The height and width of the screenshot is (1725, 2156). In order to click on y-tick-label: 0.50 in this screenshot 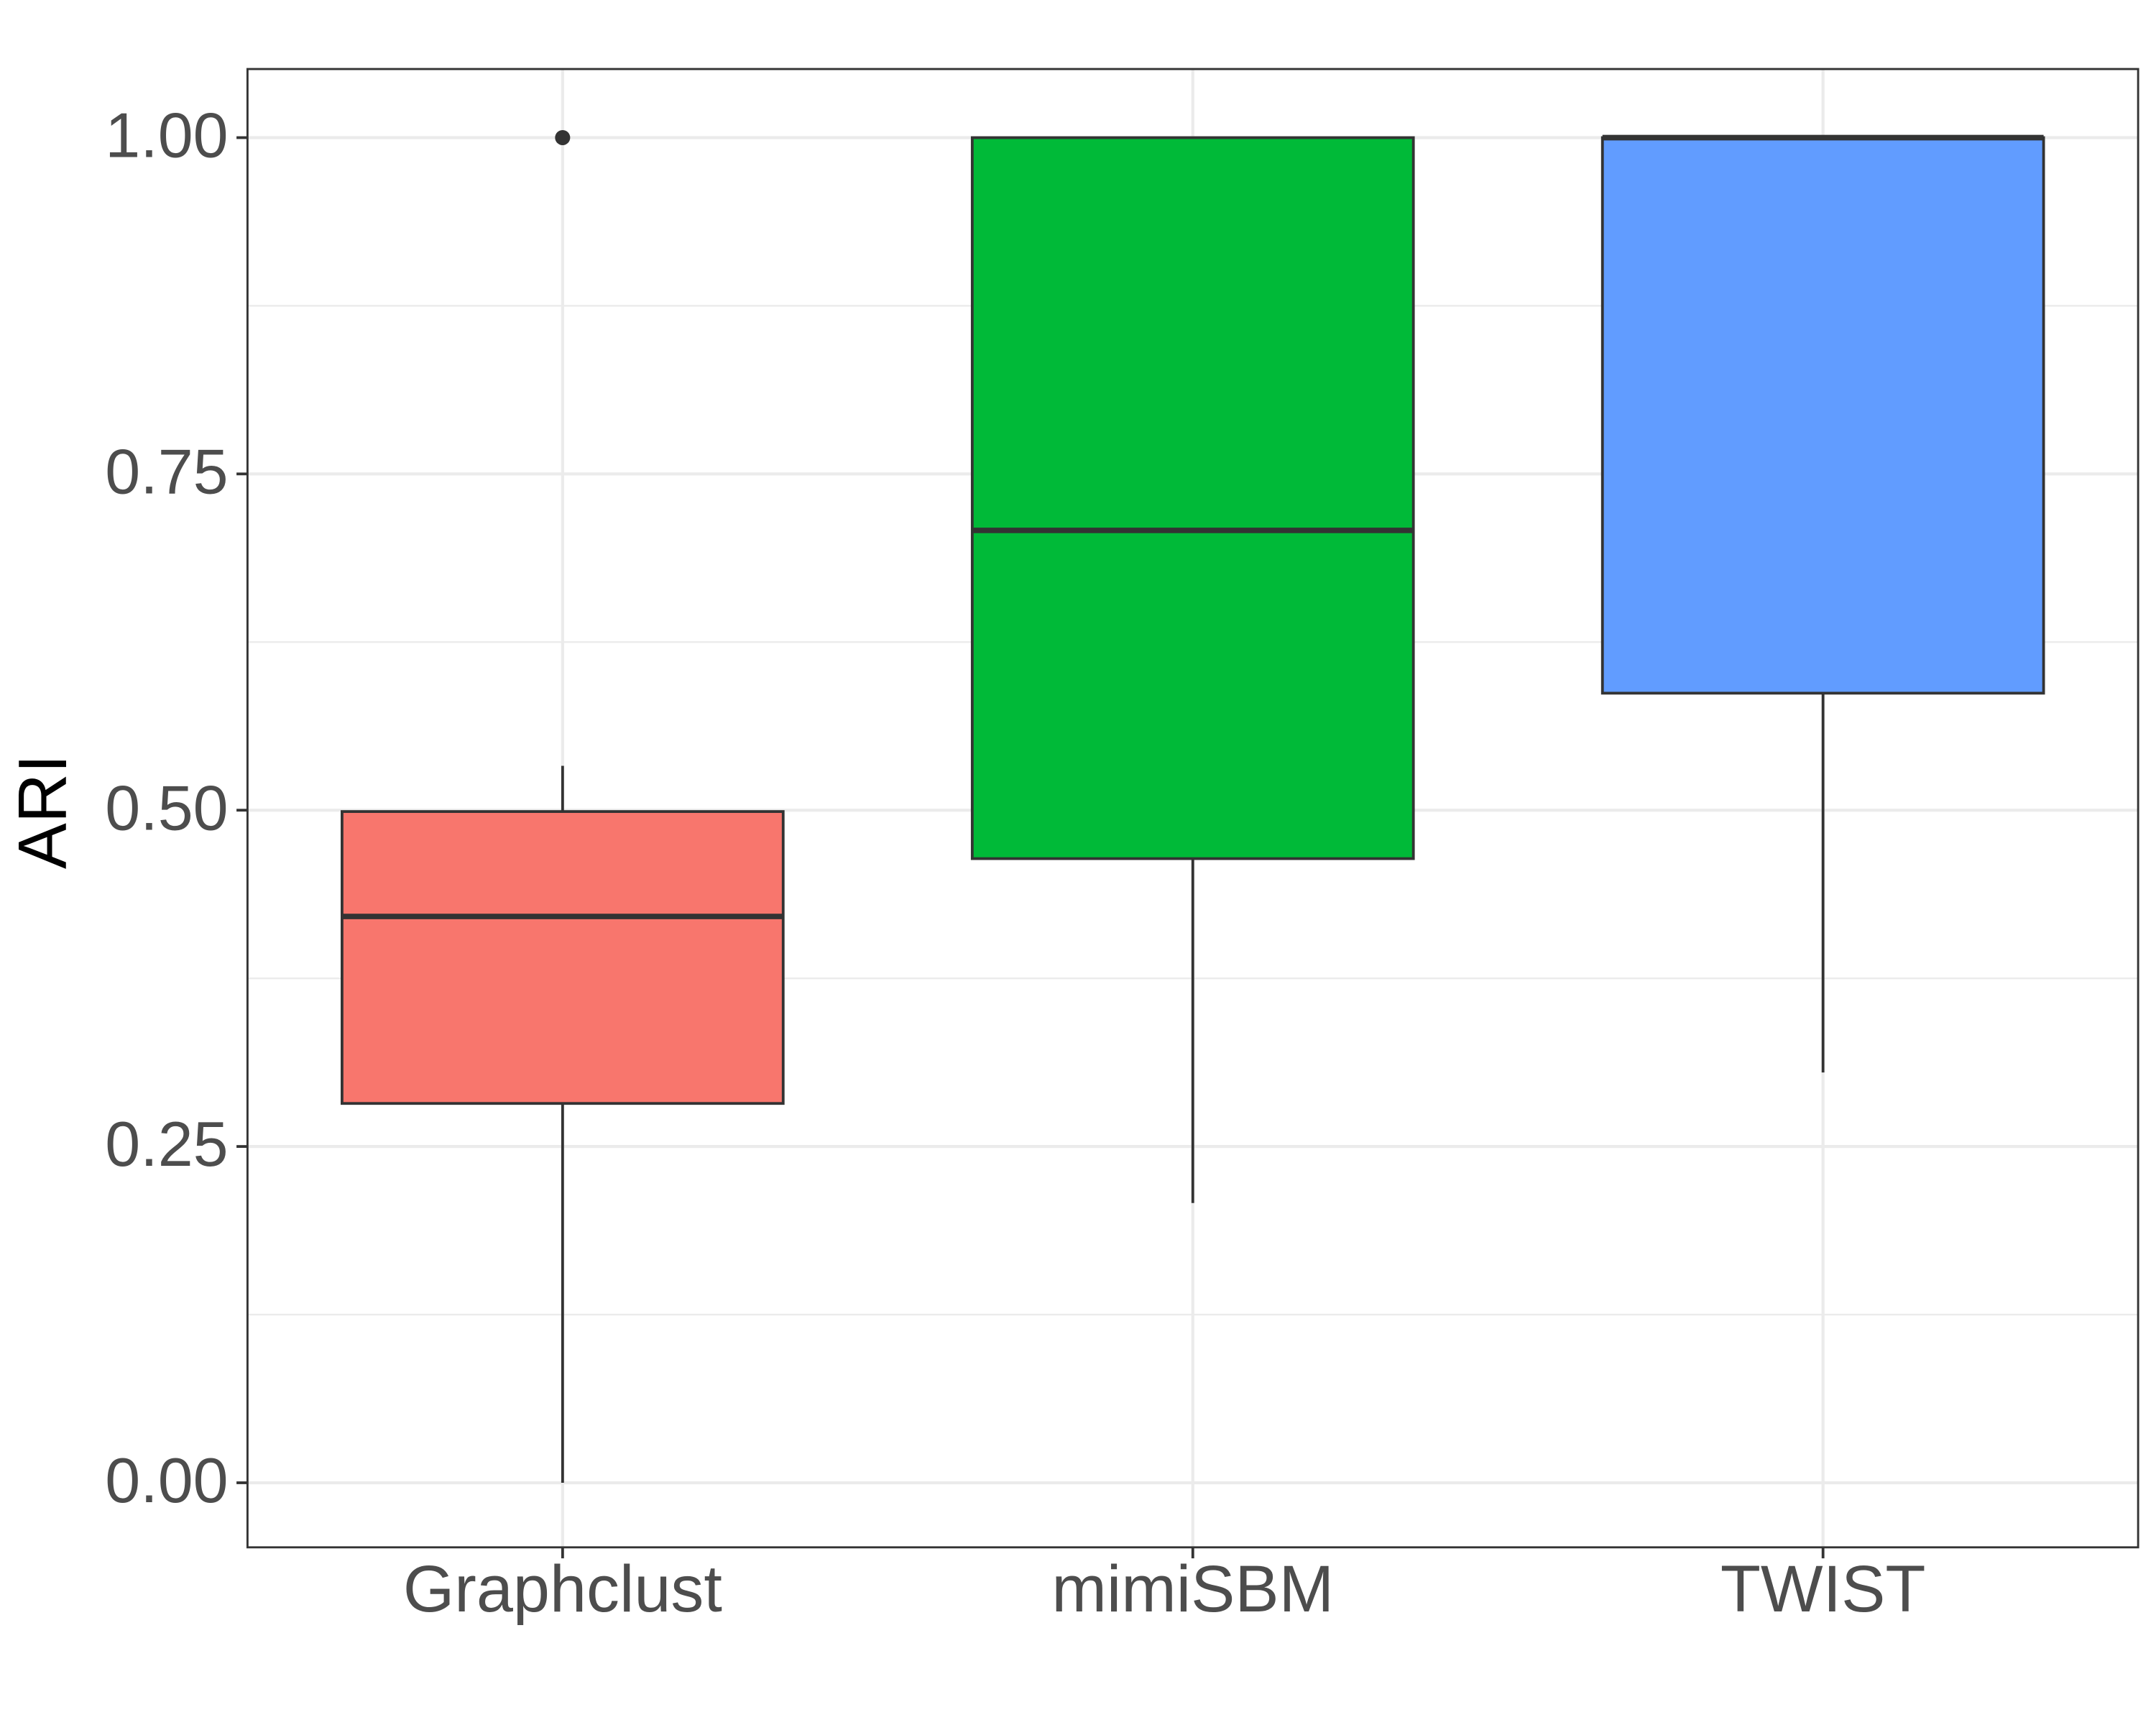, I will do `click(167, 807)`.